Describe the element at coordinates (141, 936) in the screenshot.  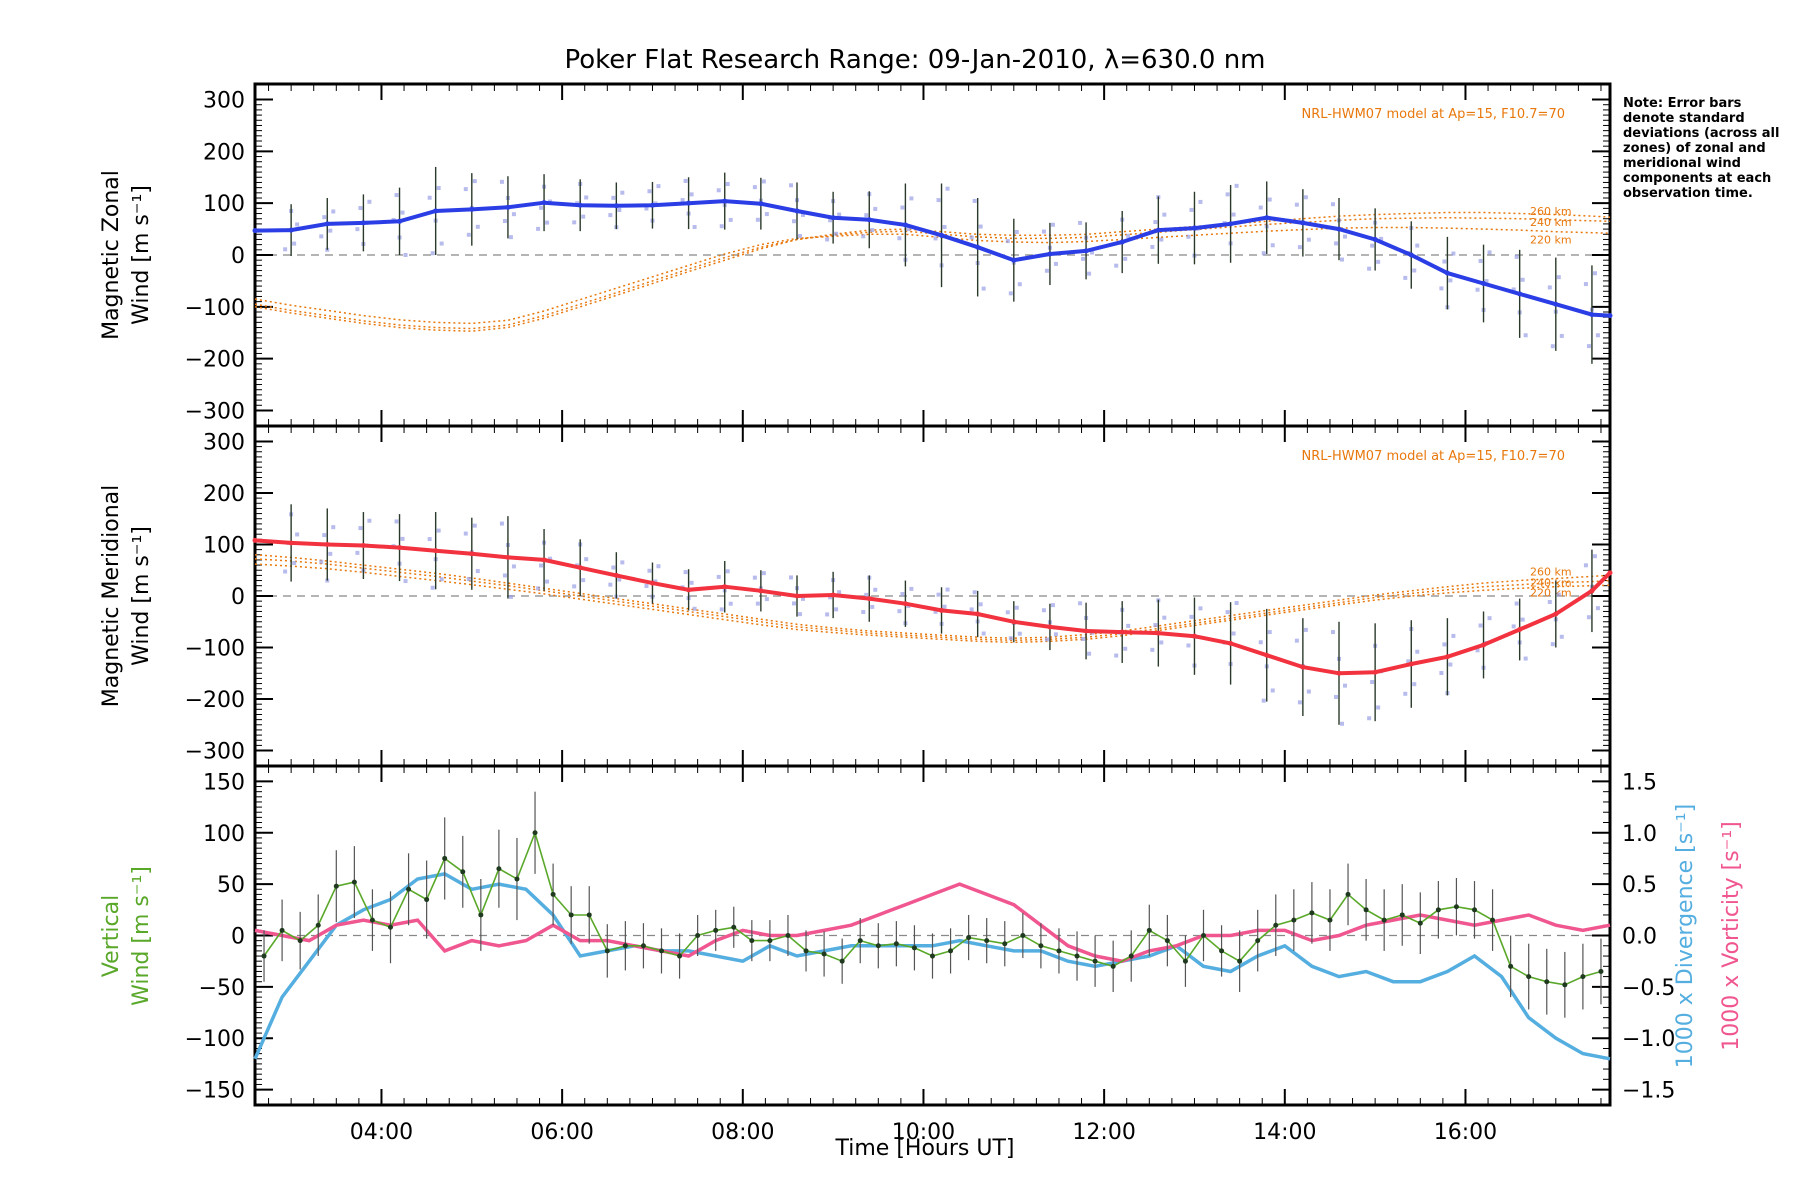
I see `vertical-y-label-line: Wind [m s⁻¹]` at that location.